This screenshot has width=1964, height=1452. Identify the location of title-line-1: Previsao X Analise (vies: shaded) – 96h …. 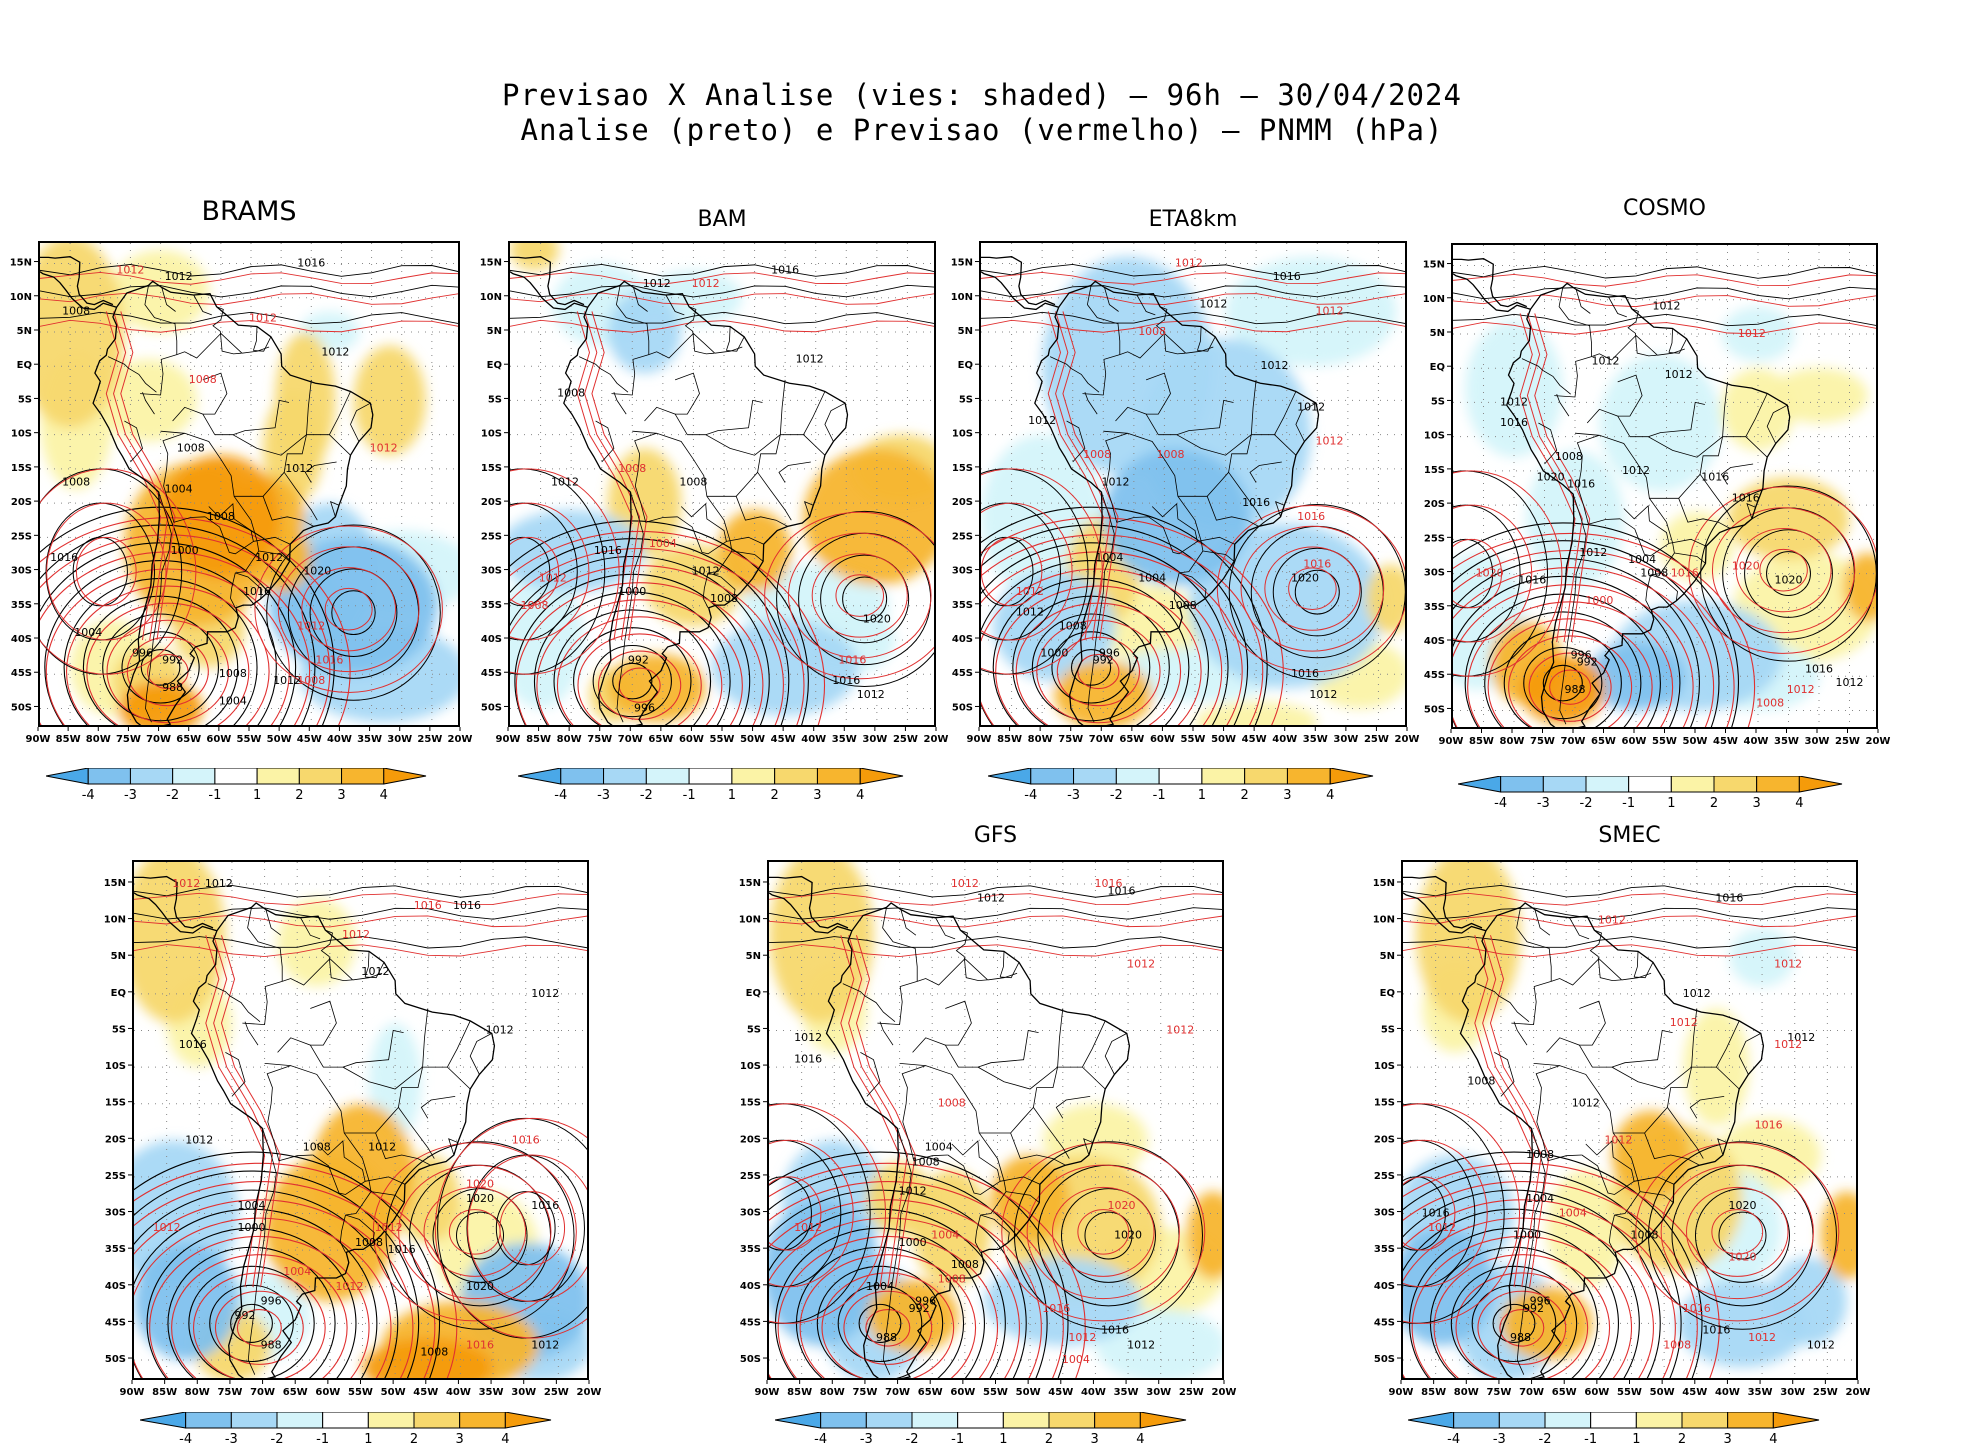
(982, 95).